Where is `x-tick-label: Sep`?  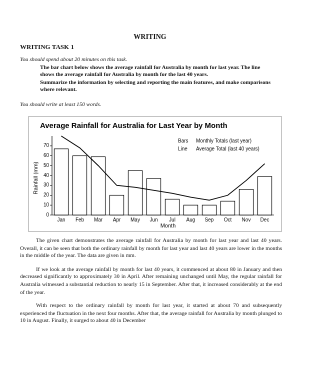 x-tick-label: Sep is located at coordinates (209, 220).